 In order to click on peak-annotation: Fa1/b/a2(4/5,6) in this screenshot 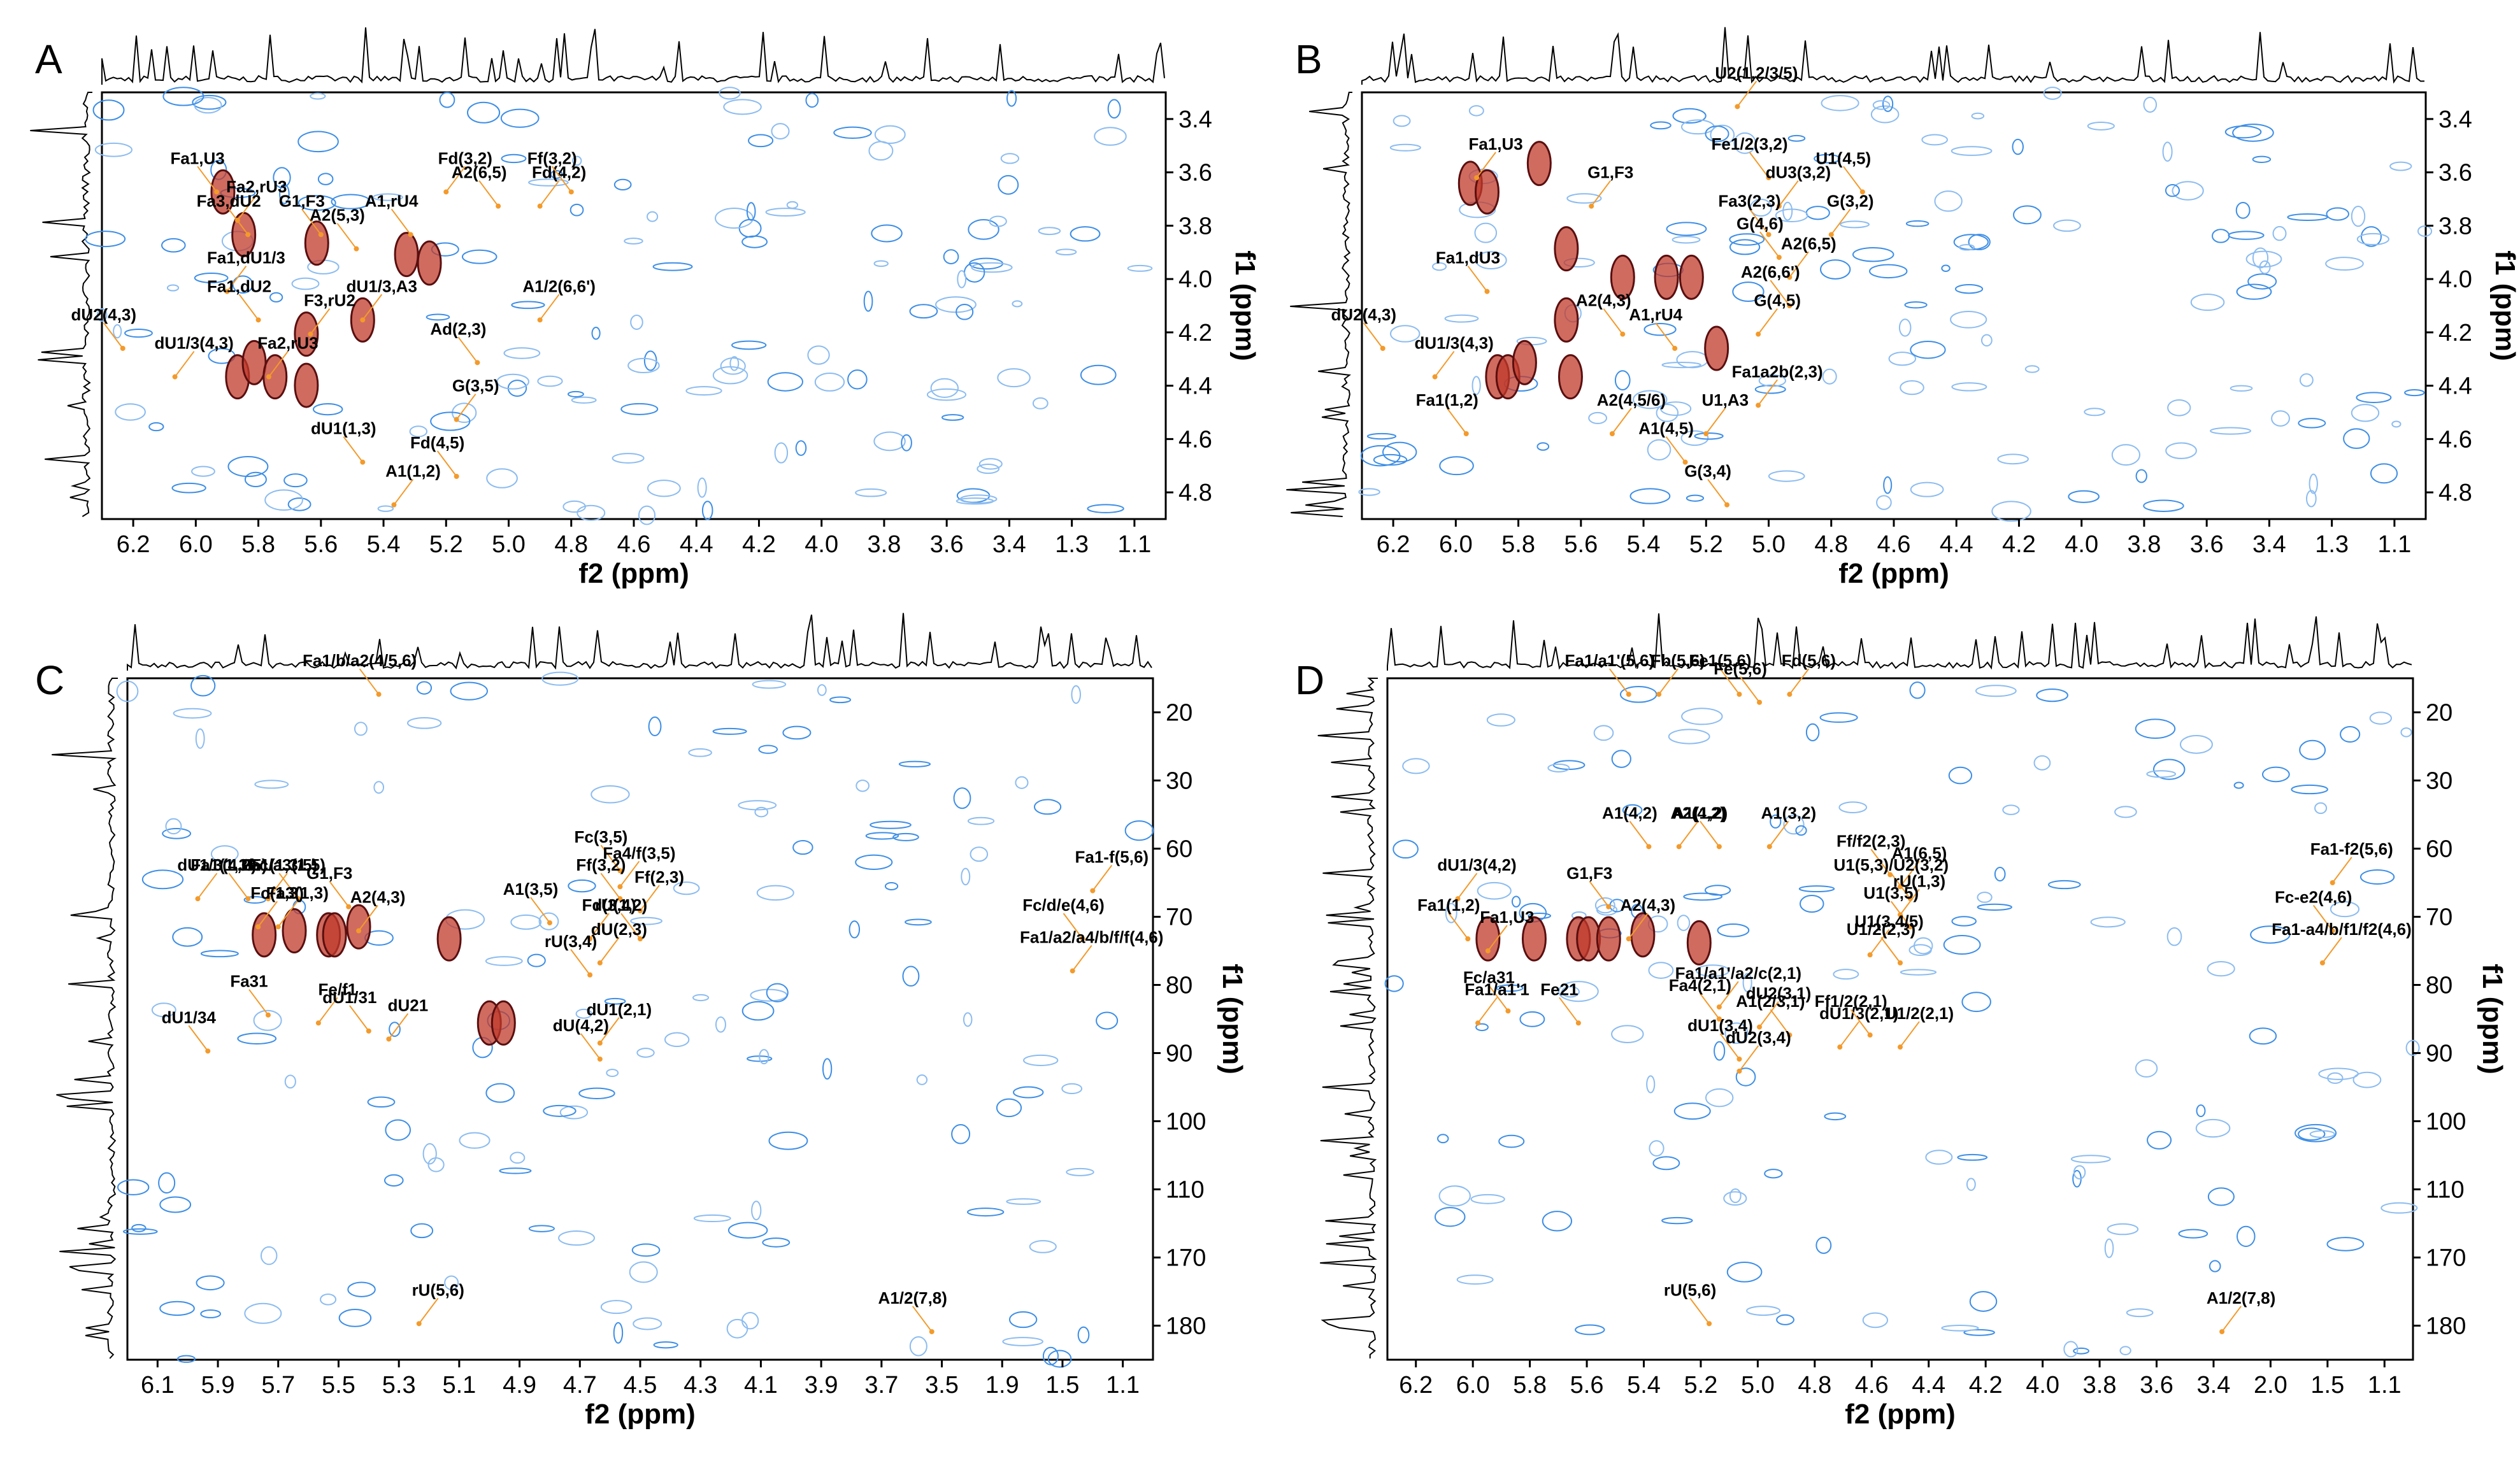, I will do `click(360, 660)`.